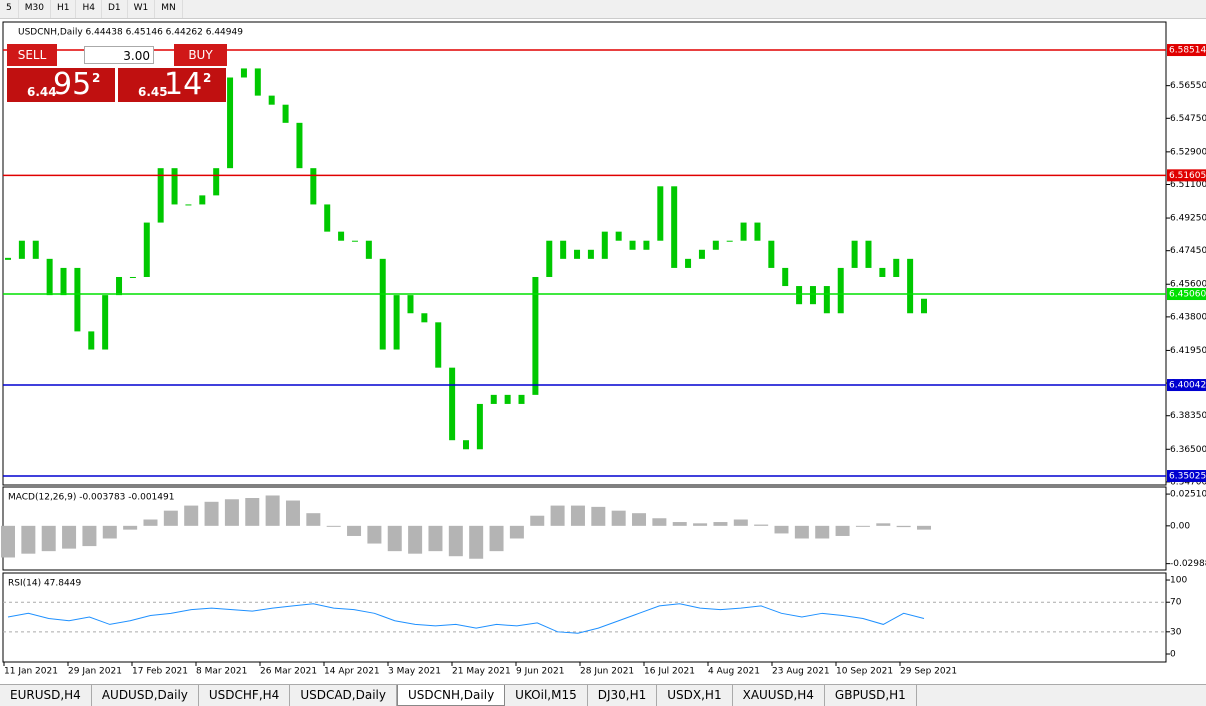 The image size is (1206, 706). I want to click on y-tick-label: 0.00, so click(1180, 526).